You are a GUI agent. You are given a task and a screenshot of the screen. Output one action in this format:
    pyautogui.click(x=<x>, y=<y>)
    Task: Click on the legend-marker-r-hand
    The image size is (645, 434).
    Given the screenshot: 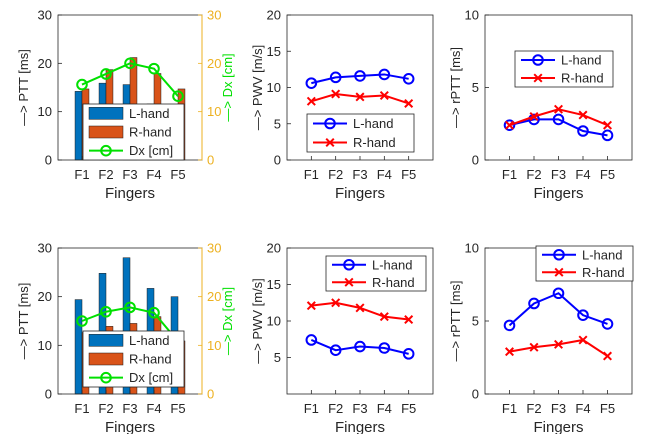 What is the action you would take?
    pyautogui.click(x=330, y=142)
    